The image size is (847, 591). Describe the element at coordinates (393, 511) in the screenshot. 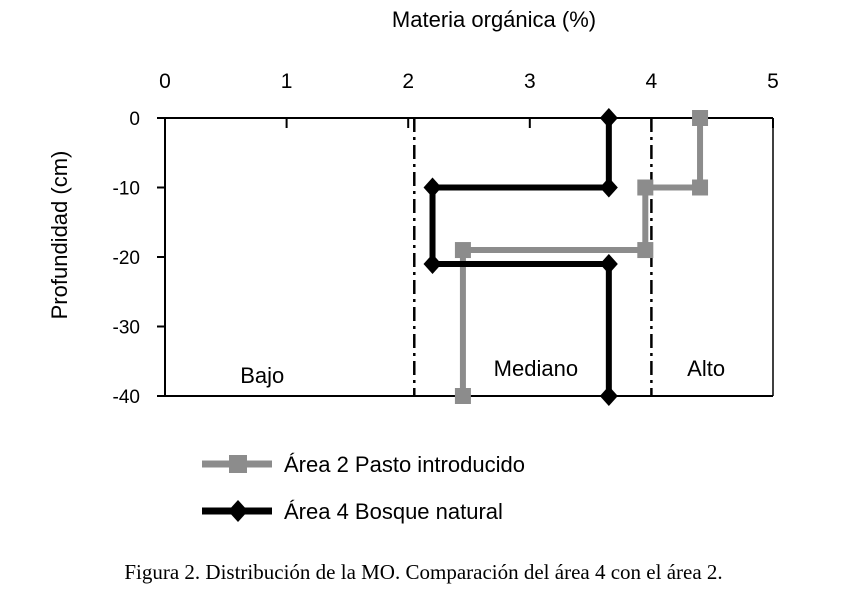

I see `legend-label: Área 4 Bosque natural` at that location.